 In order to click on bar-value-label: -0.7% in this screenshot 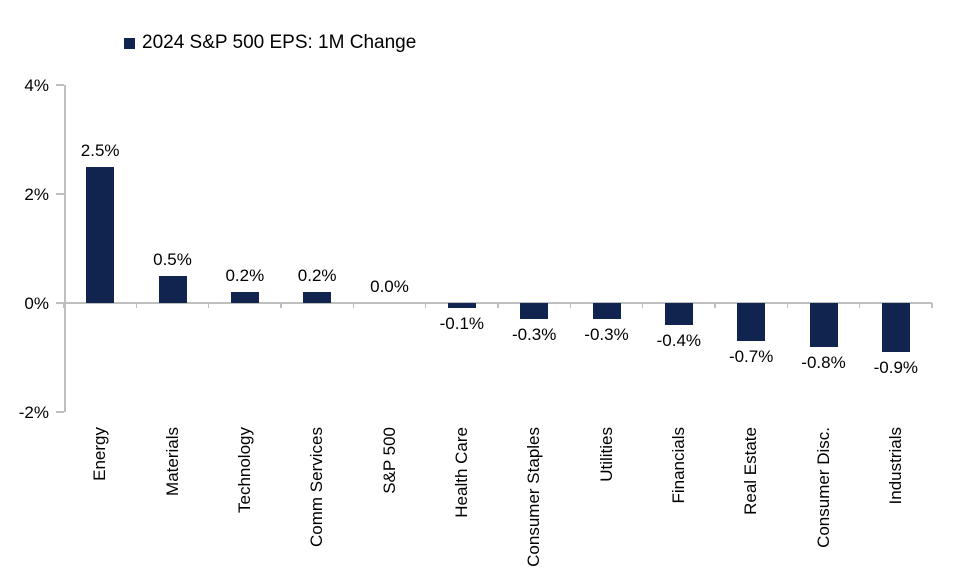, I will do `click(751, 357)`.